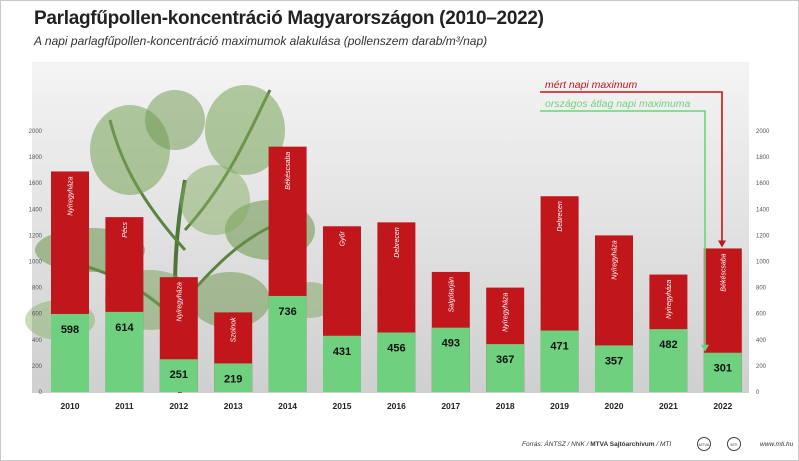 The height and width of the screenshot is (461, 799). I want to click on avg-value-label-2018: 367, so click(505, 360).